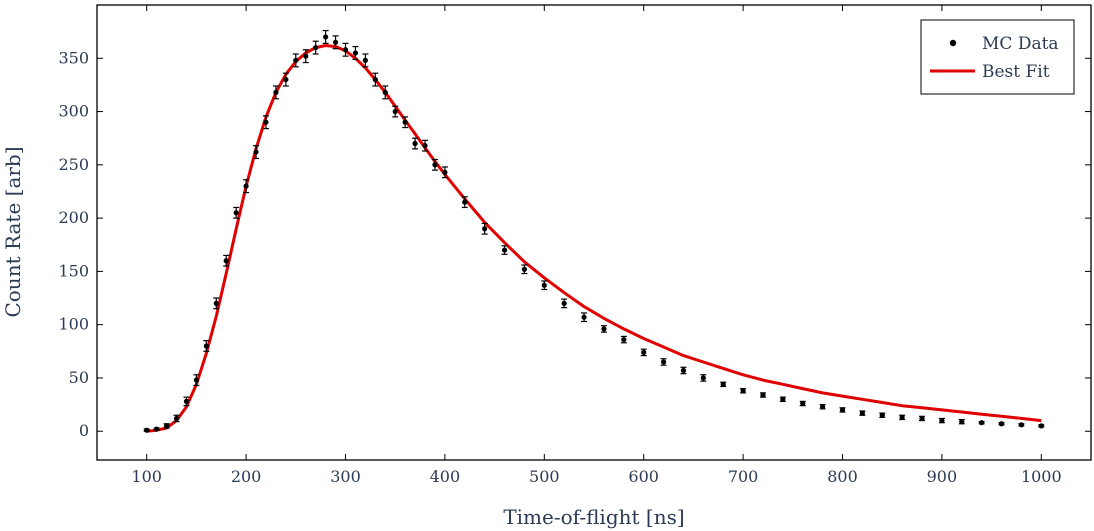  What do you see at coordinates (146, 476) in the screenshot?
I see `x-tick-label: 100` at bounding box center [146, 476].